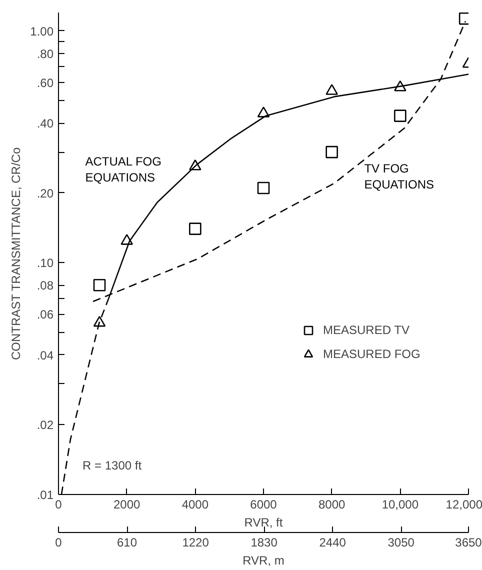 The height and width of the screenshot is (570, 482). What do you see at coordinates (45, 193) in the screenshot?
I see `y-tick-label: .20` at bounding box center [45, 193].